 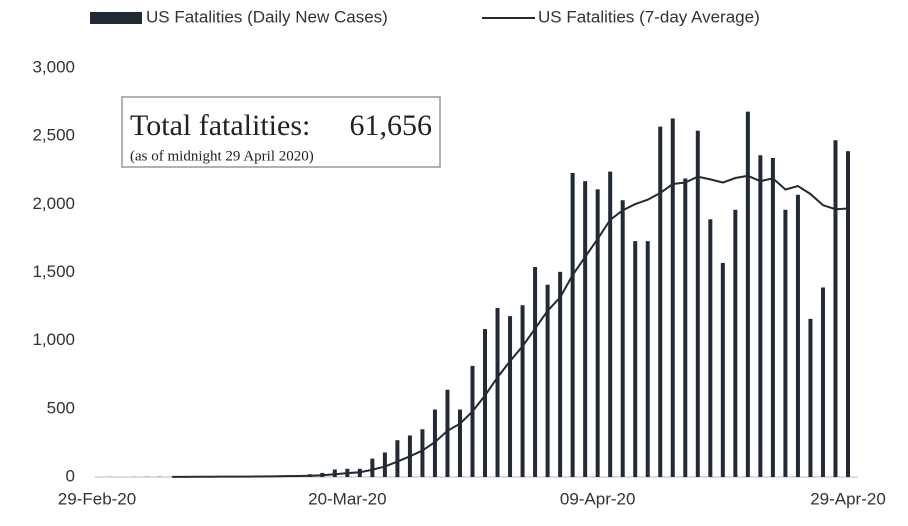 What do you see at coordinates (53, 271) in the screenshot?
I see `y-tick-label: 1,500` at bounding box center [53, 271].